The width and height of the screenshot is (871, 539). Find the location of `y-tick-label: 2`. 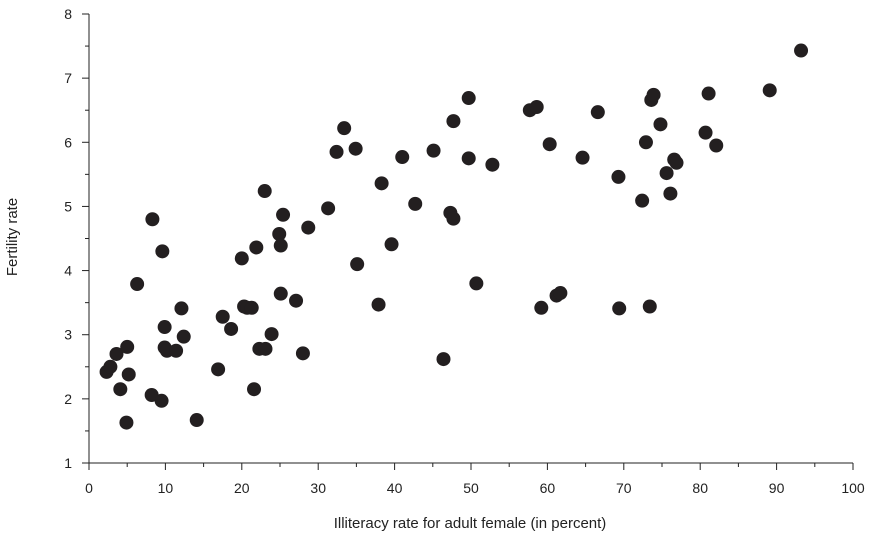

y-tick-label: 2 is located at coordinates (68, 399).